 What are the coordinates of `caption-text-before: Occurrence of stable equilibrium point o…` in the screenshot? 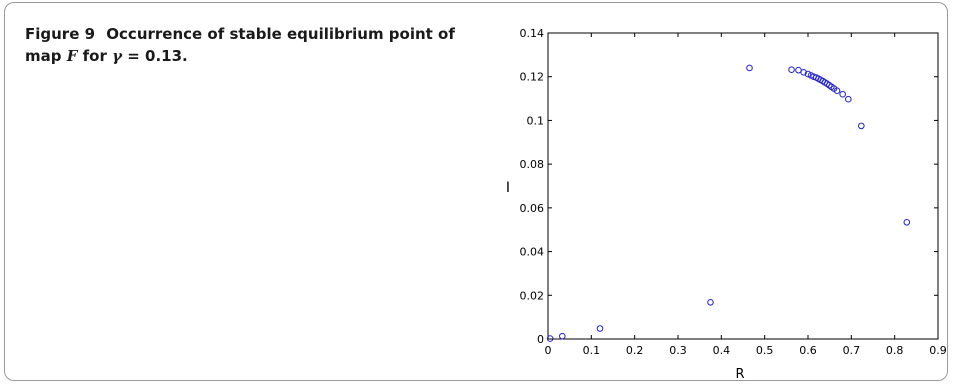 It's located at (240, 45).